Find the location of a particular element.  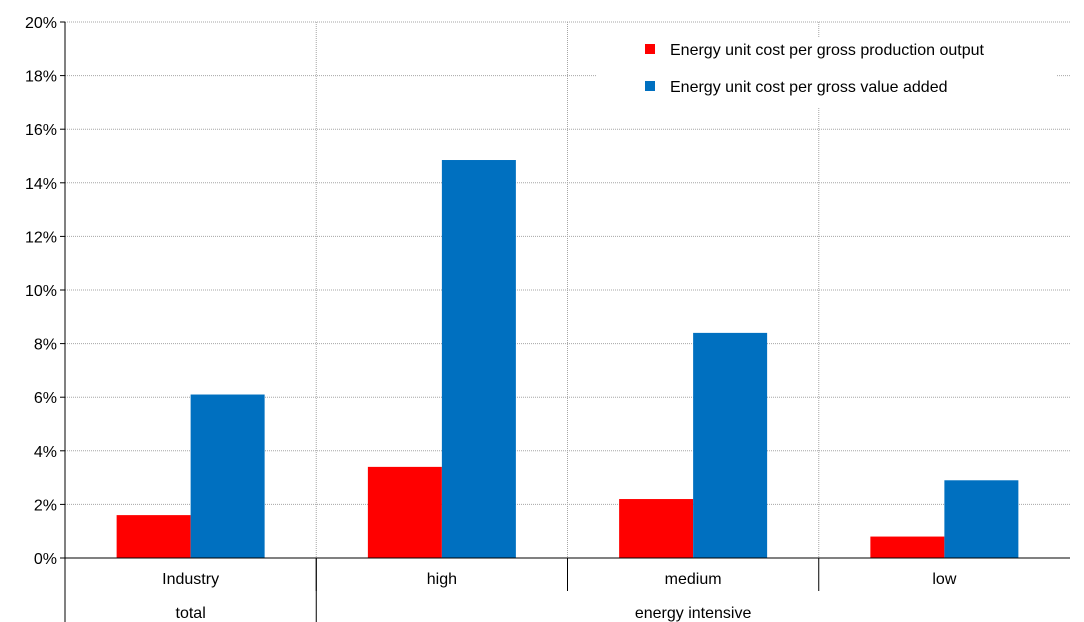

y-tick-label: 2% is located at coordinates (45, 505).